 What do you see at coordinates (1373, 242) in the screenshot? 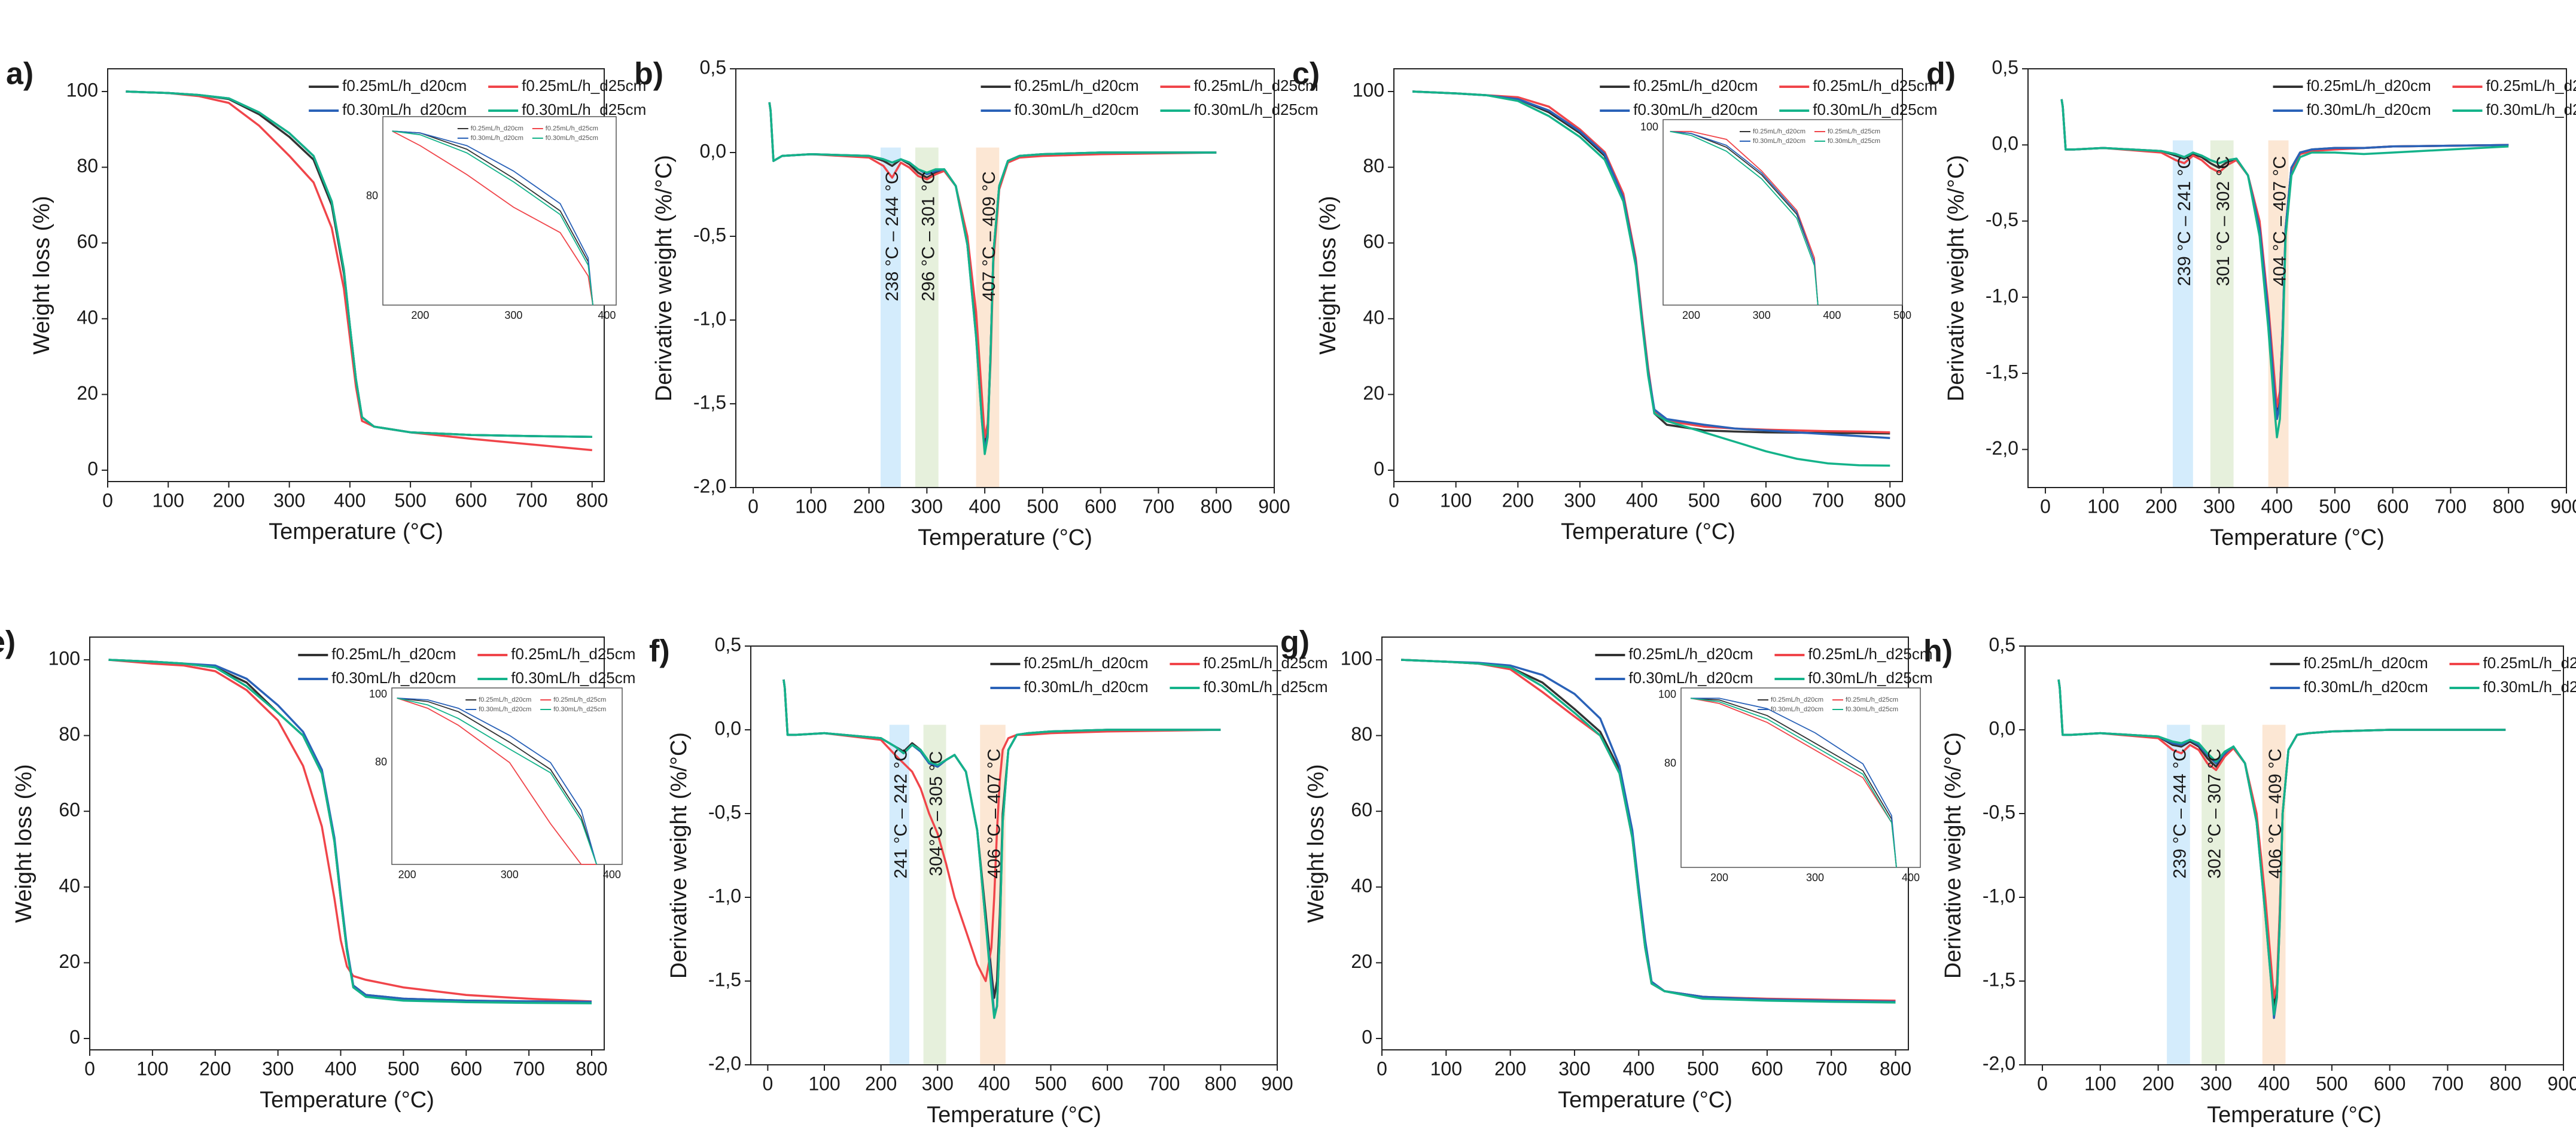
I see `y-tick-label: 60` at bounding box center [1373, 242].